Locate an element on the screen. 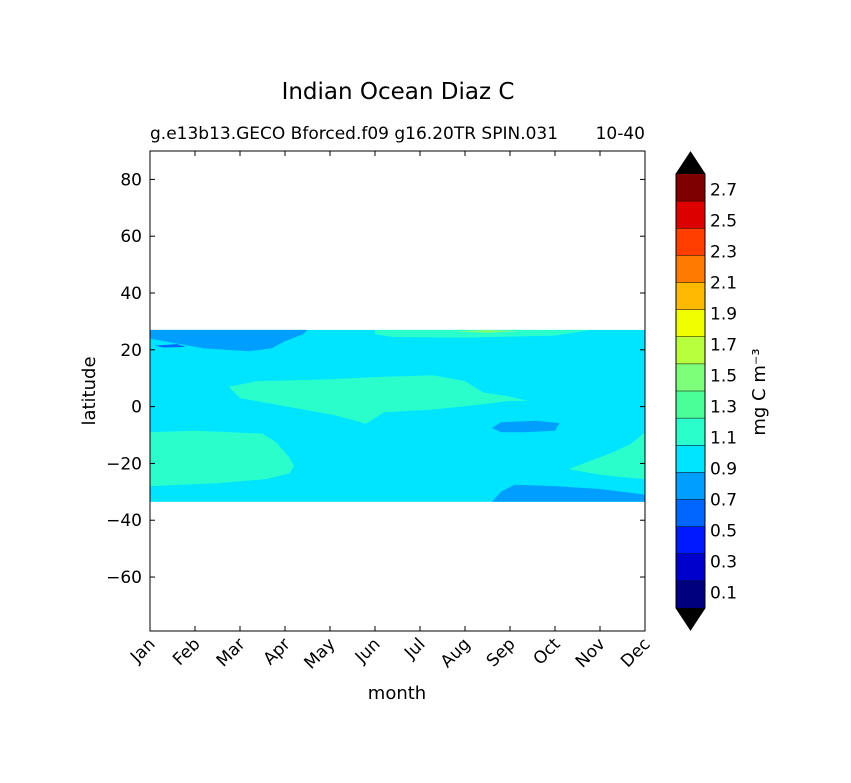  x-tick-label-jul: Jul is located at coordinates (414, 648).